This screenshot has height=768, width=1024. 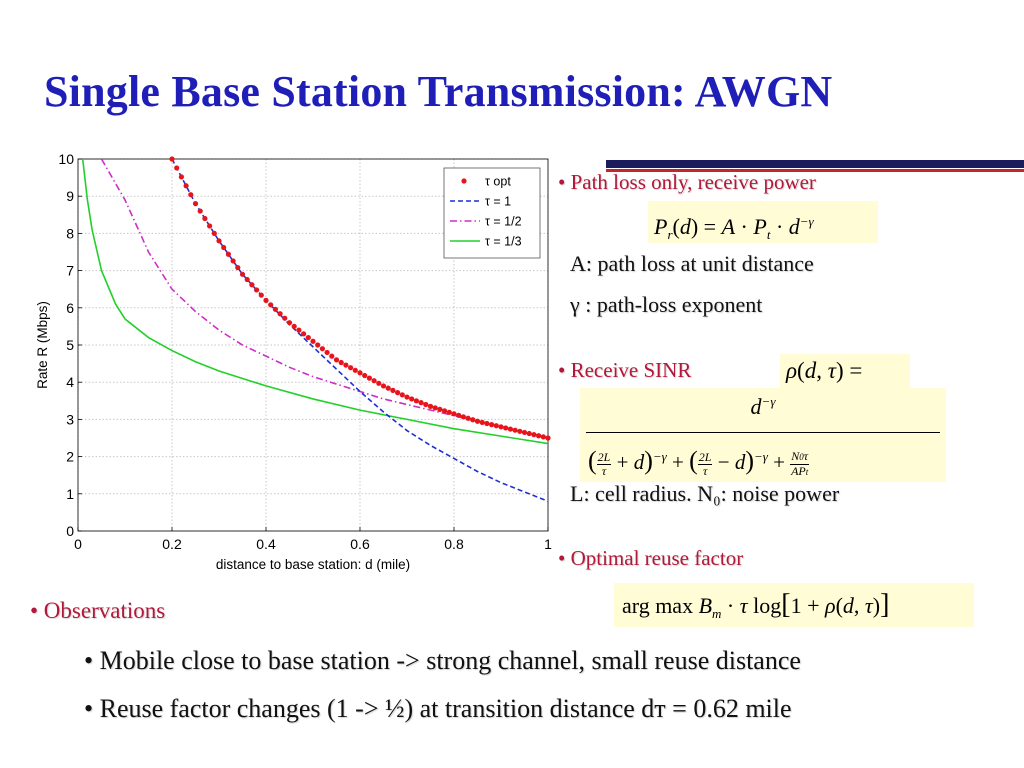 I want to click on bullet-observations: • Observations, so click(x=98, y=610).